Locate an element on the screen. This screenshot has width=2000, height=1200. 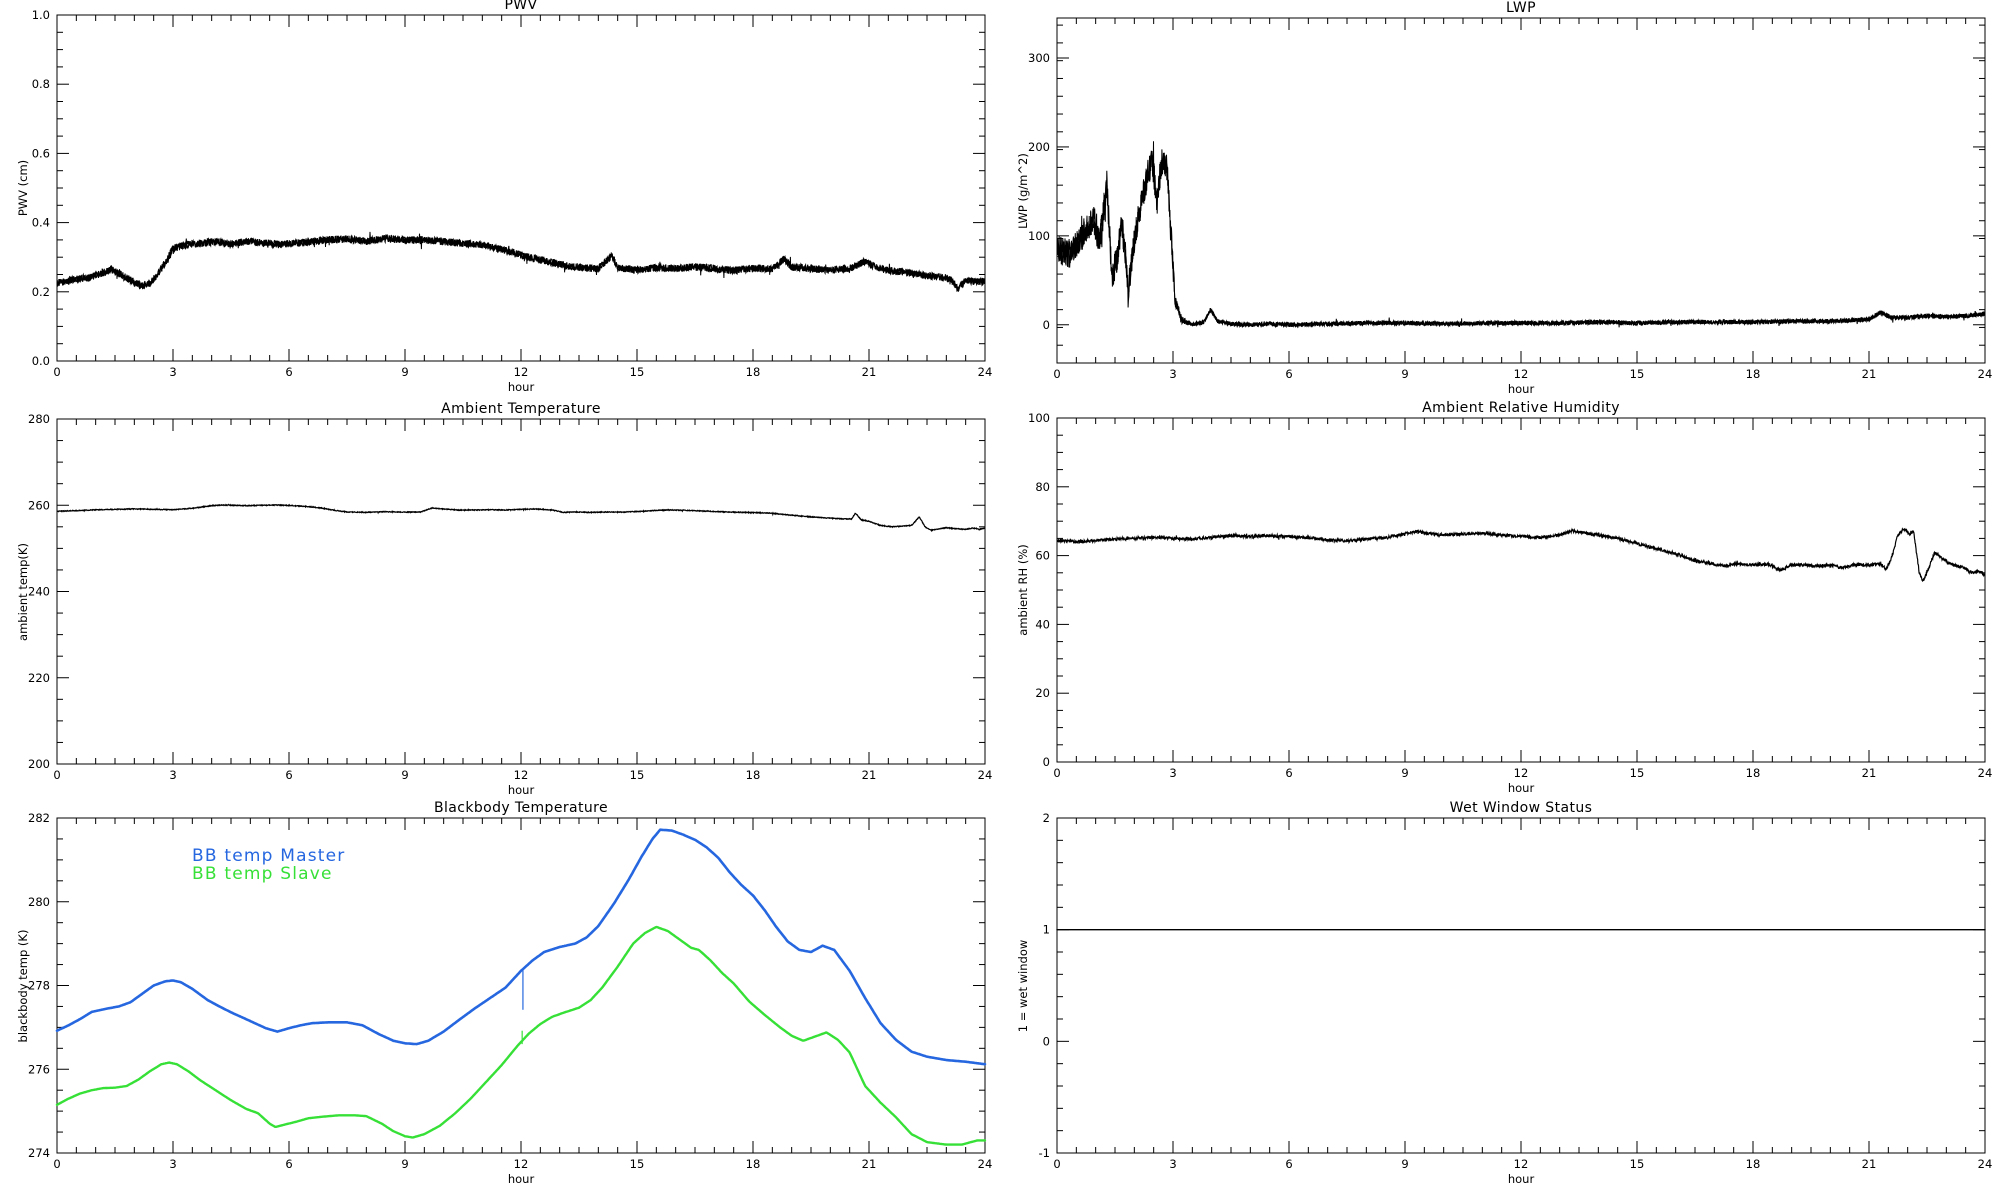
plot-wet-window-ylabel: 1 = wet window is located at coordinates (1023, 985).